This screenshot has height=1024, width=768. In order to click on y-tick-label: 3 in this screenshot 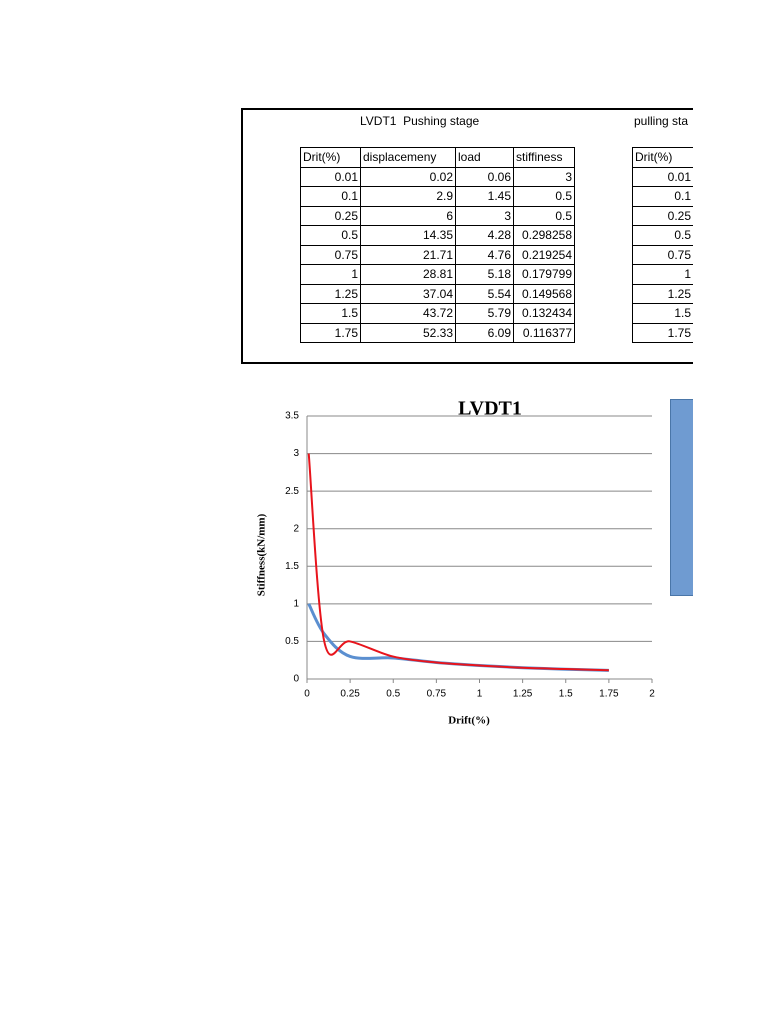, I will do `click(296, 453)`.